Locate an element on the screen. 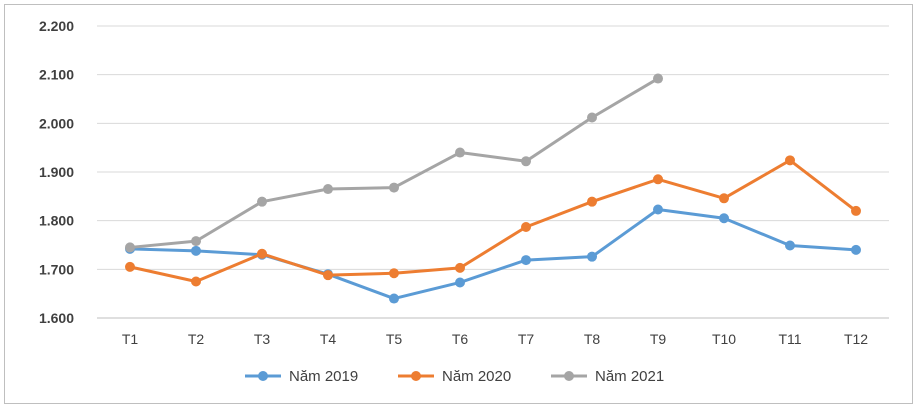 This screenshot has width=919, height=410. x-tick-label: T4 is located at coordinates (328, 339).